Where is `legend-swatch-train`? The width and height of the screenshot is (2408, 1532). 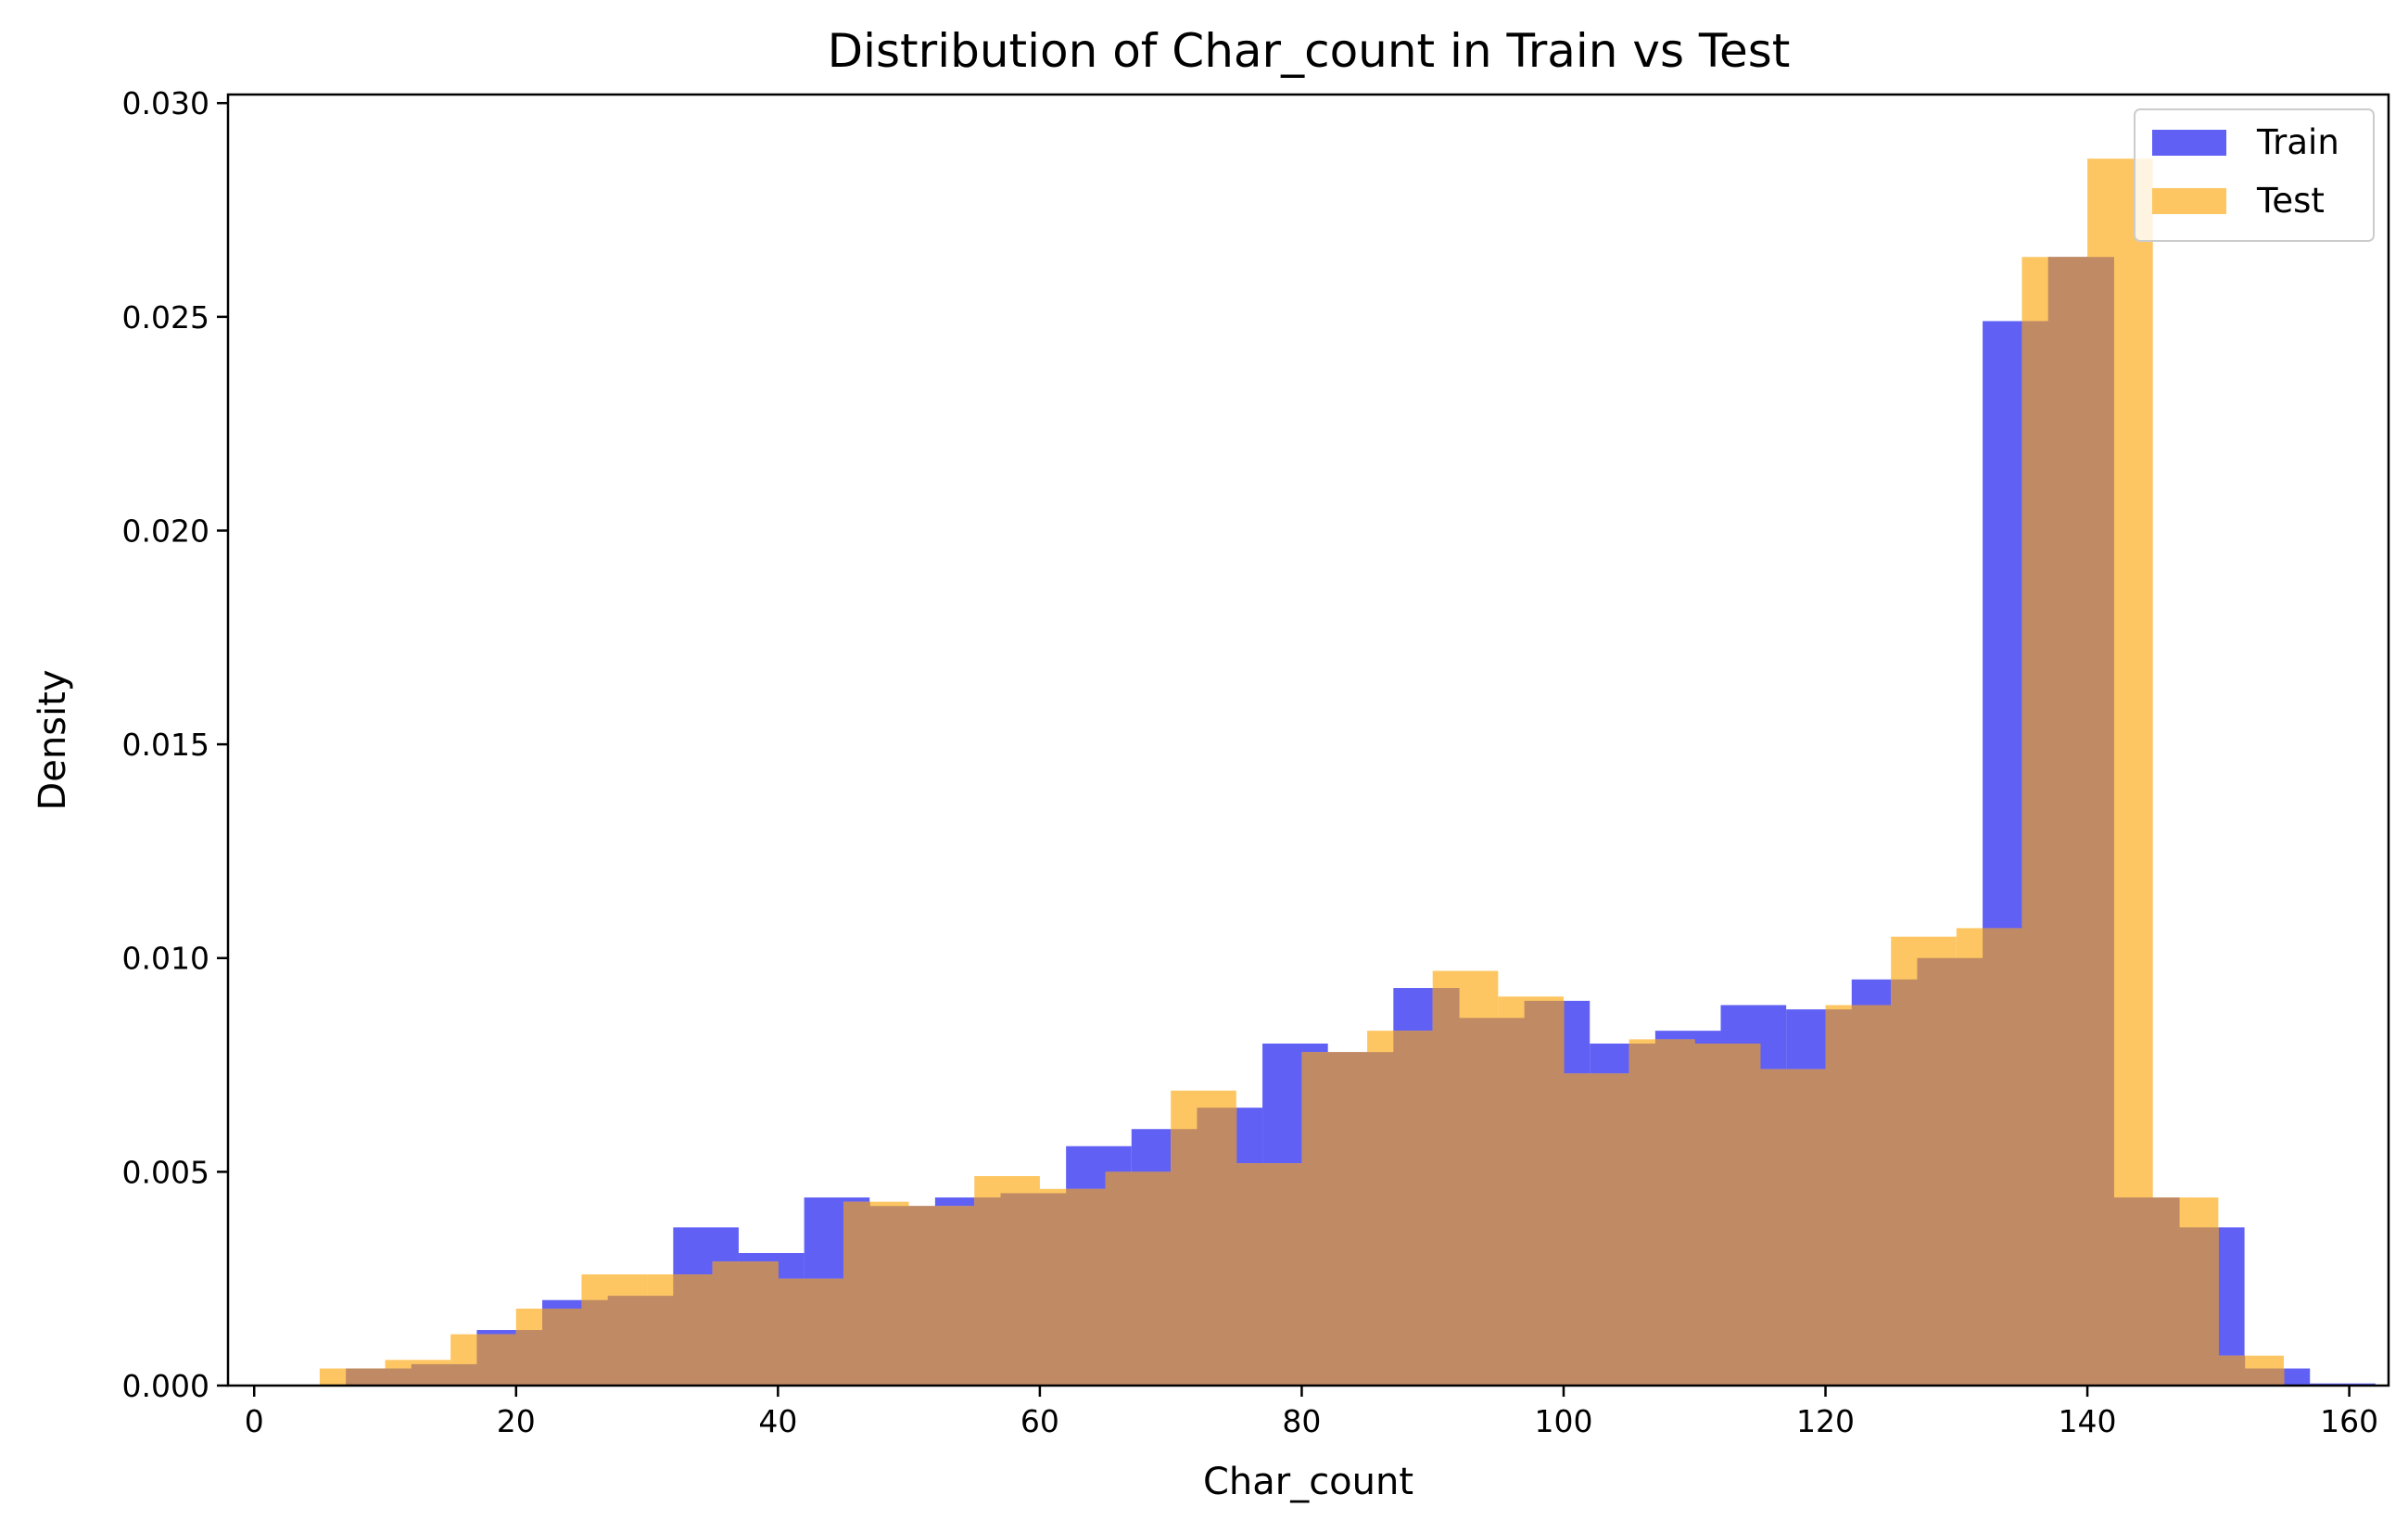 legend-swatch-train is located at coordinates (2189, 143).